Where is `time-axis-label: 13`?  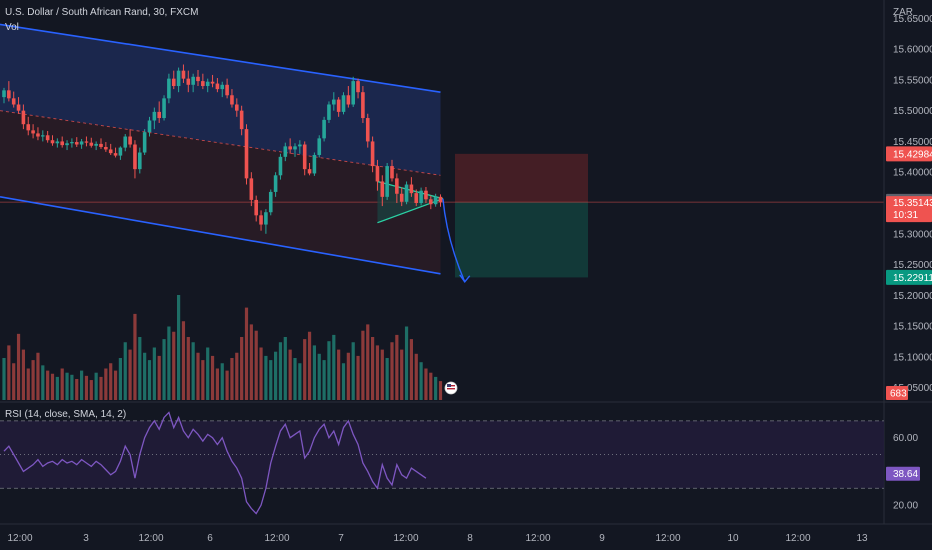
time-axis-label: 13 is located at coordinates (862, 538).